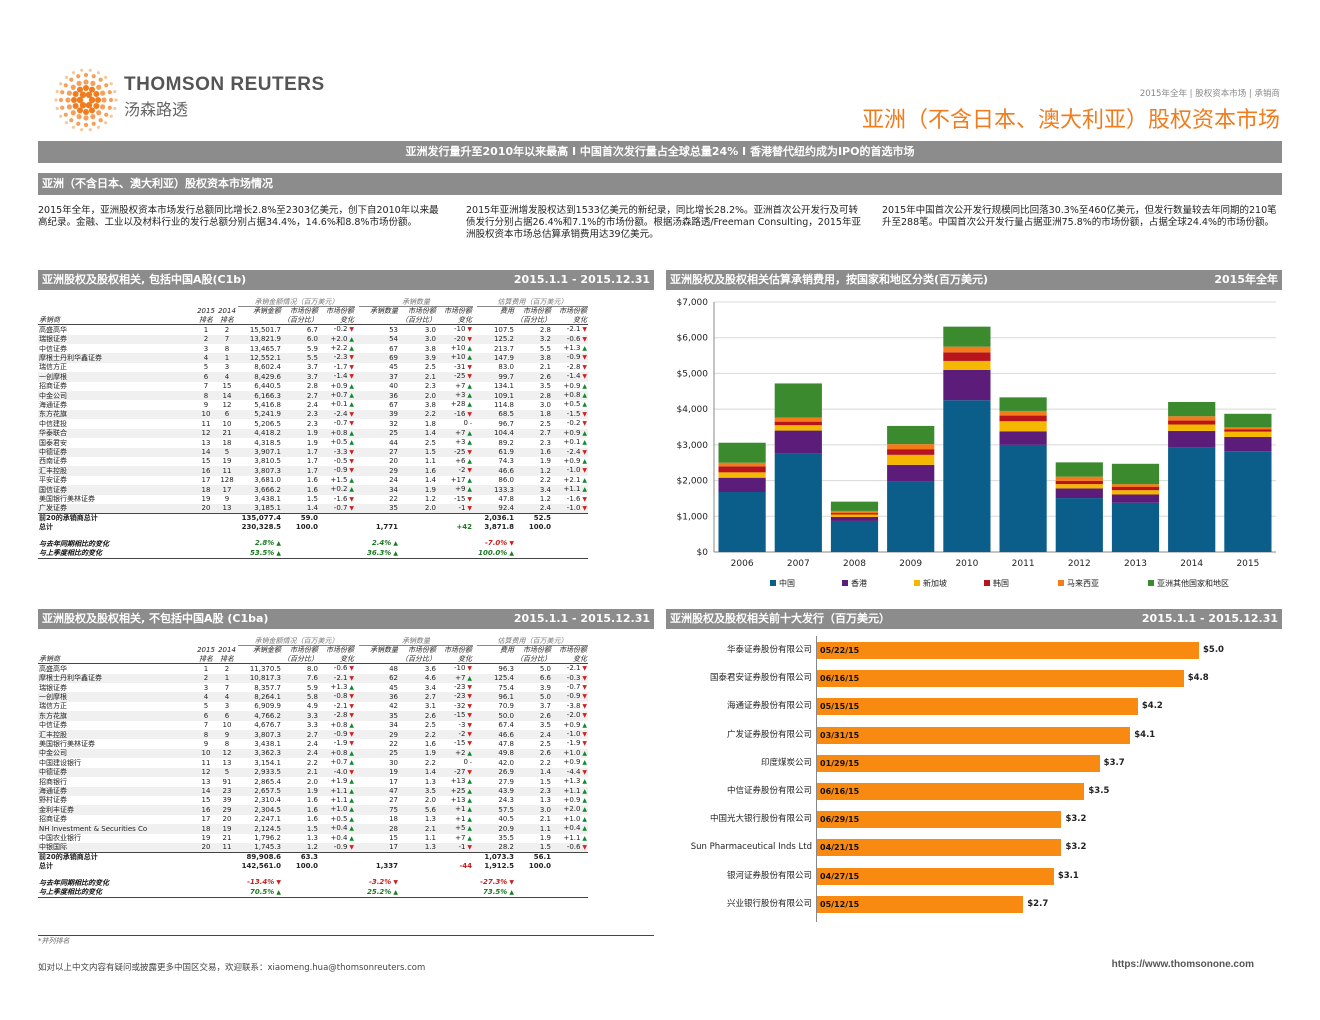  I want to click on change-value: +0.5, so click(339, 818).